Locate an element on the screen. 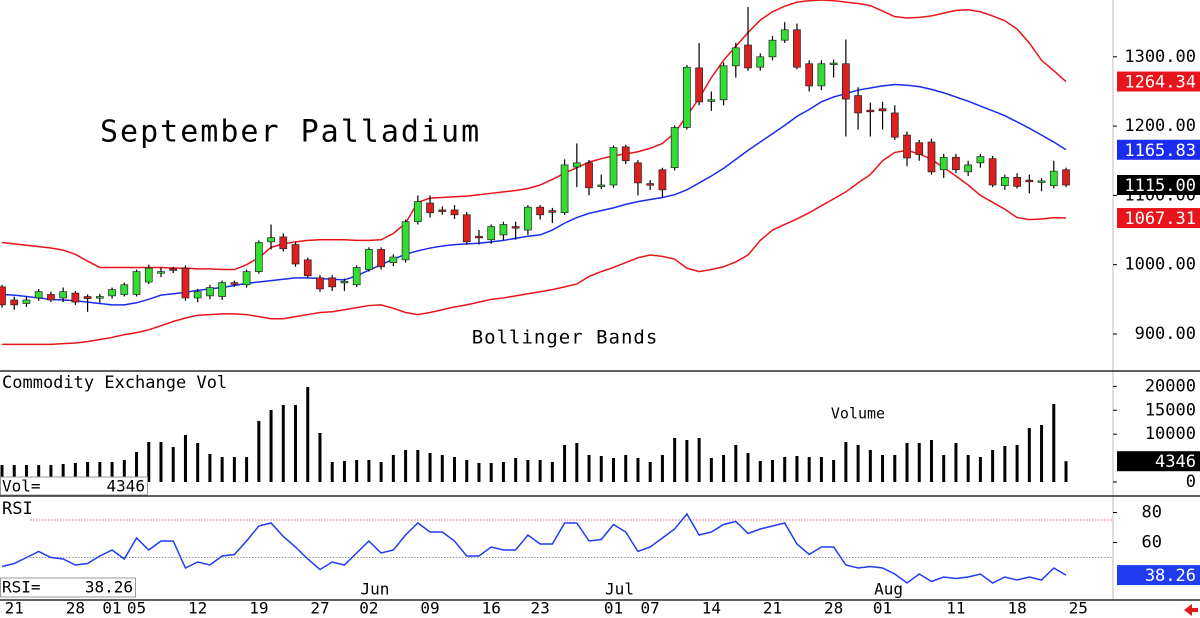 The image size is (1200, 618). readout-value: 4346 is located at coordinates (125, 486).